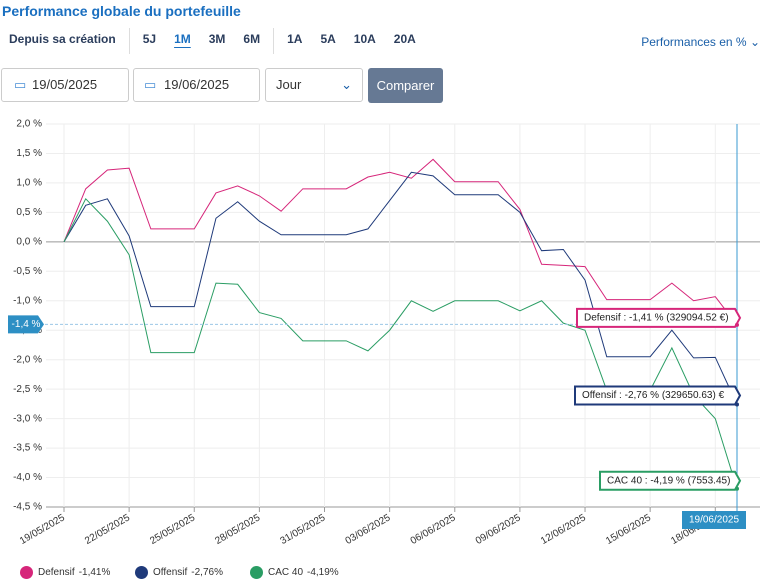 This screenshot has width=760, height=581. What do you see at coordinates (42, 529) in the screenshot?
I see `x-tick-label: 19/05/2025` at bounding box center [42, 529].